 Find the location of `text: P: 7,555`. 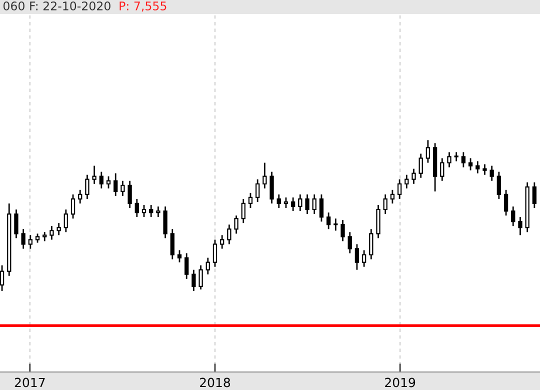

text: P: 7,555 is located at coordinates (143, 7).